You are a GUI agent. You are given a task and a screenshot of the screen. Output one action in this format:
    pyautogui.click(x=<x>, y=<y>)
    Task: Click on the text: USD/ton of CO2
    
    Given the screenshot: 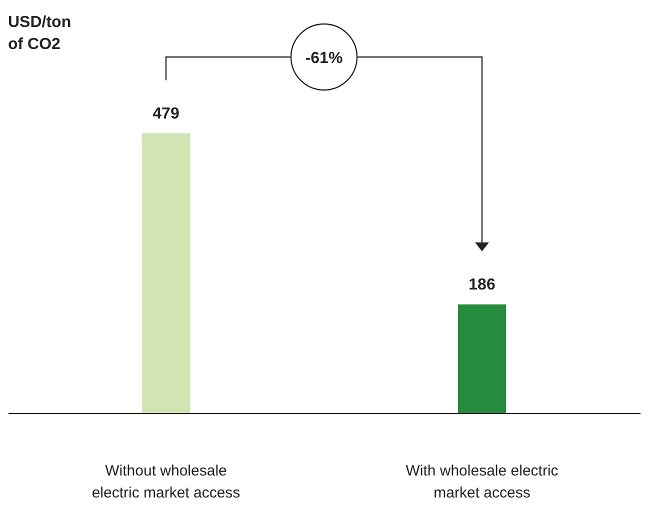 What is the action you would take?
    pyautogui.click(x=40, y=33)
    